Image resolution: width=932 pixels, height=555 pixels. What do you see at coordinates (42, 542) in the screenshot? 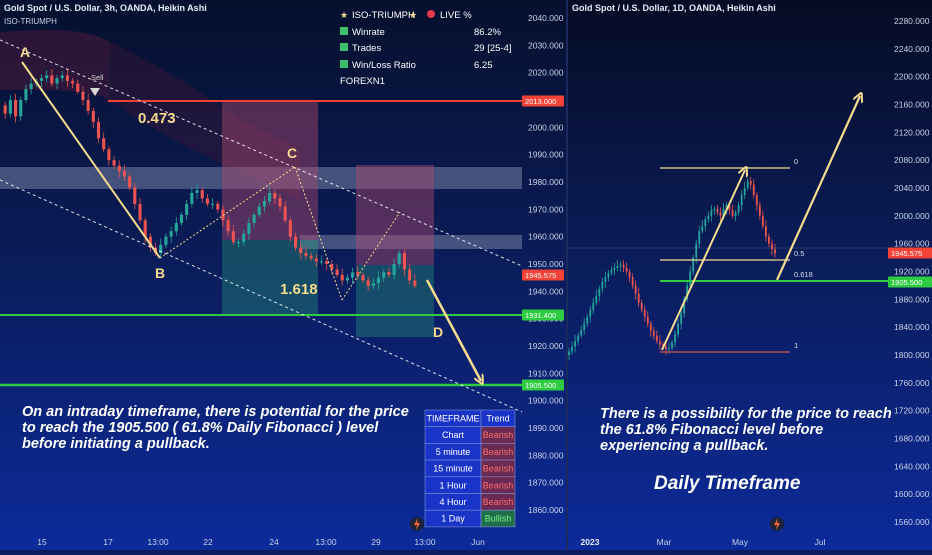
I see `time-tick: 15` at bounding box center [42, 542].